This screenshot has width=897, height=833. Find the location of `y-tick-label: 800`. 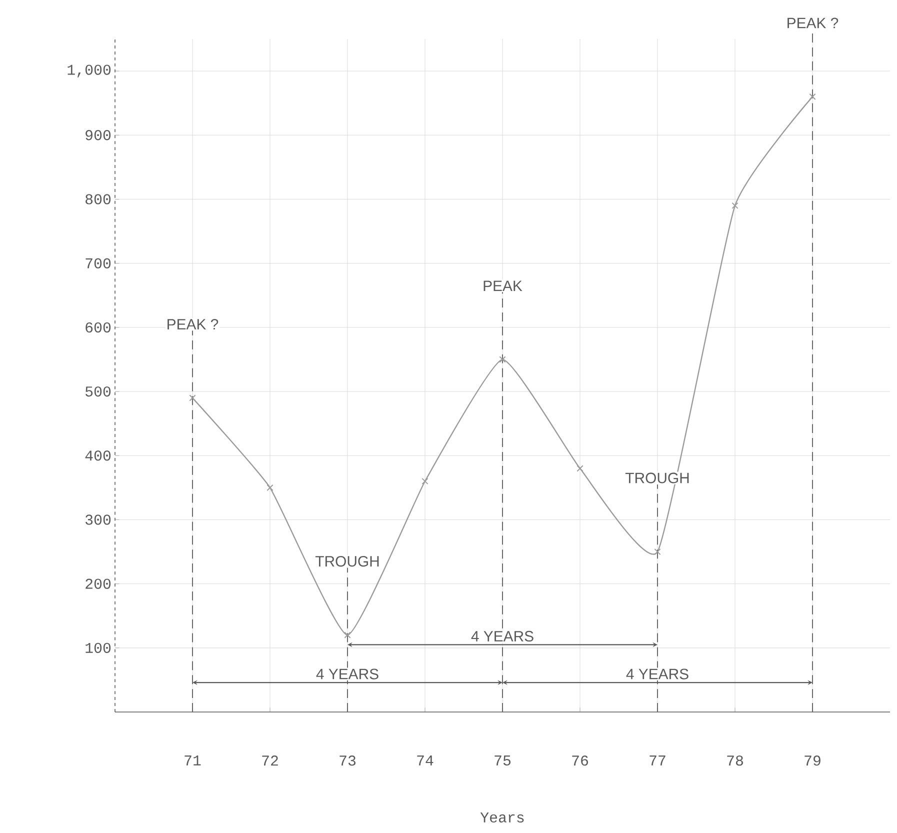

y-tick-label: 800 is located at coordinates (98, 199).